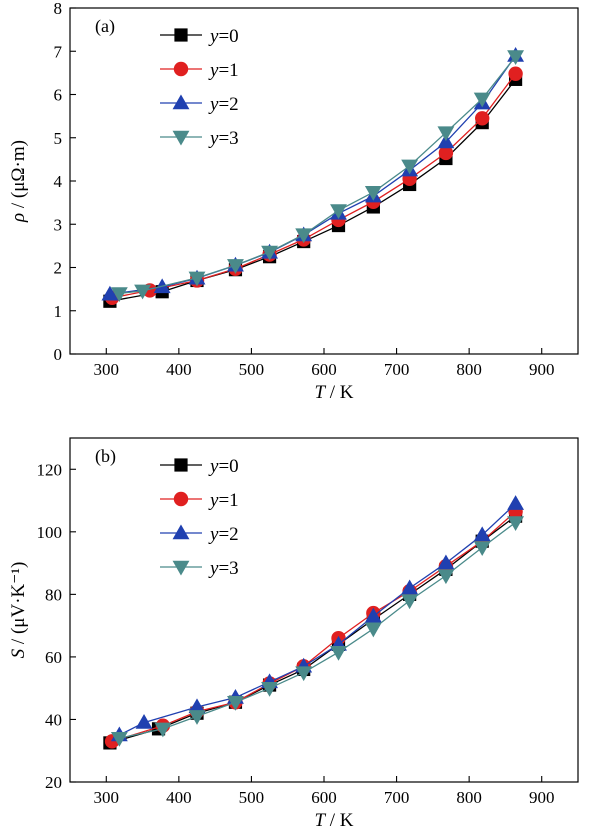  I want to click on y-axis-label-var: ρ, so click(18, 218).